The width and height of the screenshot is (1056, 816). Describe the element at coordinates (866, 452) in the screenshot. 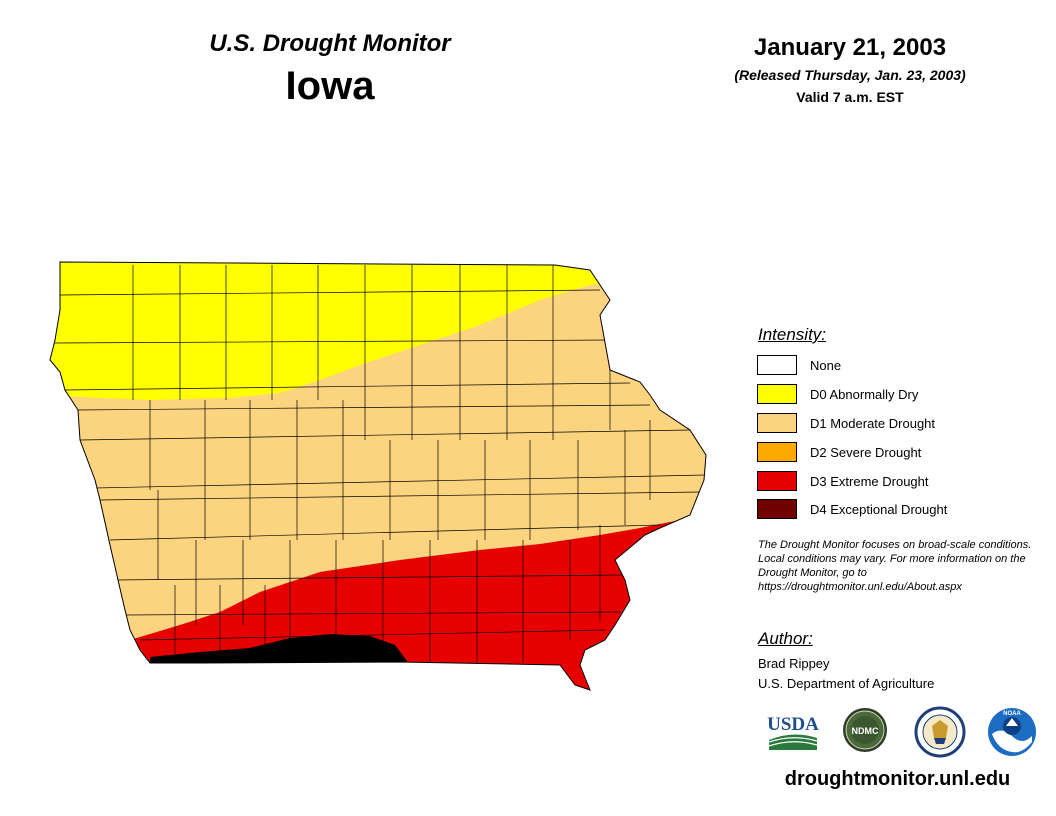

I see `legend-label: D2 Severe Drought` at that location.